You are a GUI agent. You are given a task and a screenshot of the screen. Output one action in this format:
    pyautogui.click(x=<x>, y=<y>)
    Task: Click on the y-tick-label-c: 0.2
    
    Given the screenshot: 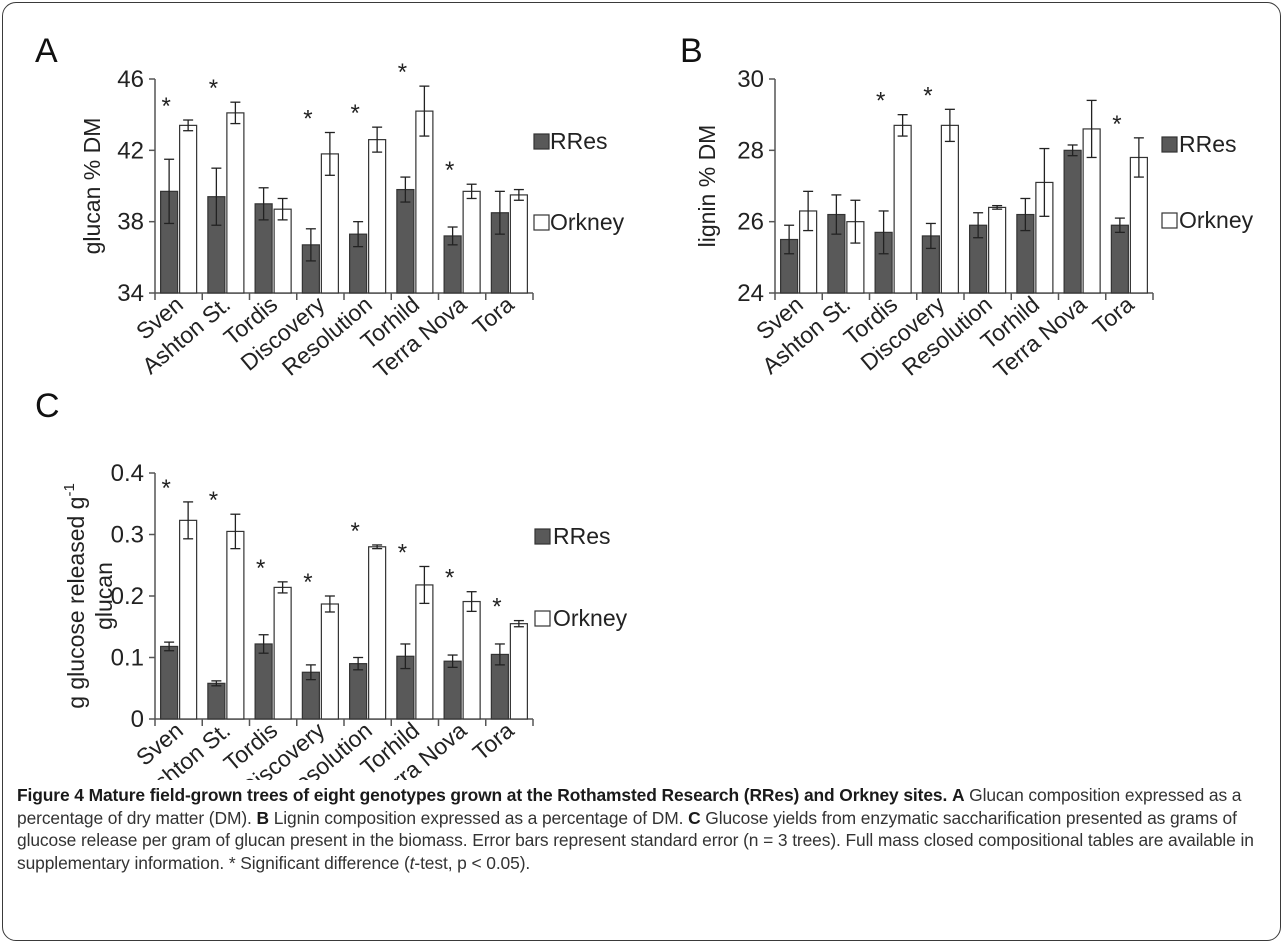 What is the action you would take?
    pyautogui.click(x=127, y=596)
    